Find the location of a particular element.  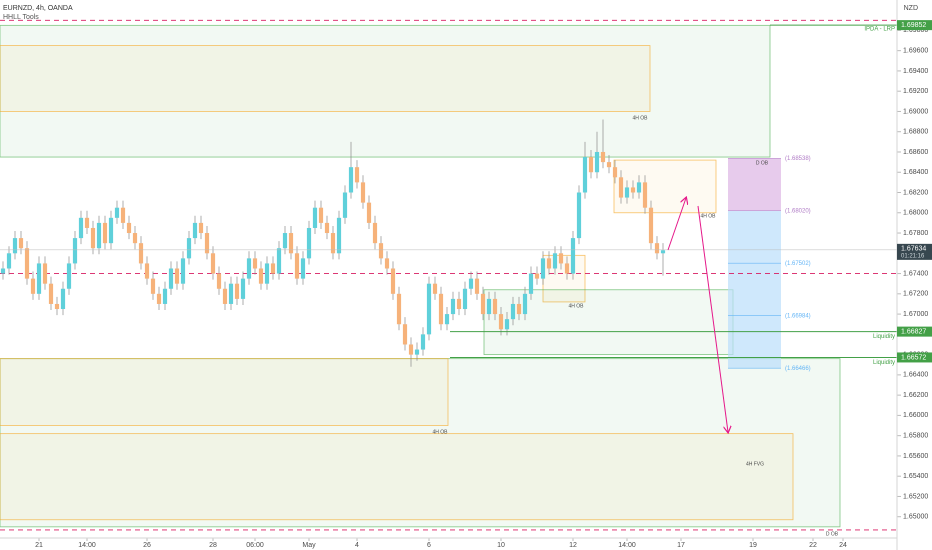

level-note: IPDA - LRP is located at coordinates (879, 30).